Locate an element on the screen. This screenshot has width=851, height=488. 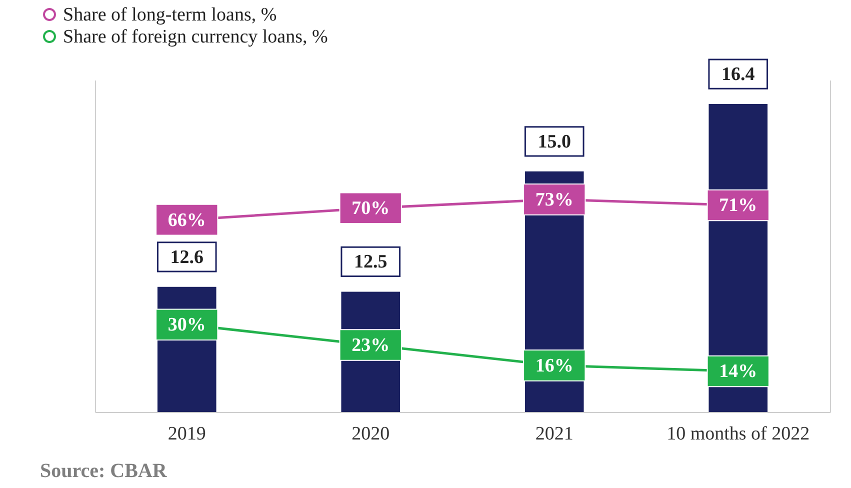
data-label: 12.6 is located at coordinates (187, 257).